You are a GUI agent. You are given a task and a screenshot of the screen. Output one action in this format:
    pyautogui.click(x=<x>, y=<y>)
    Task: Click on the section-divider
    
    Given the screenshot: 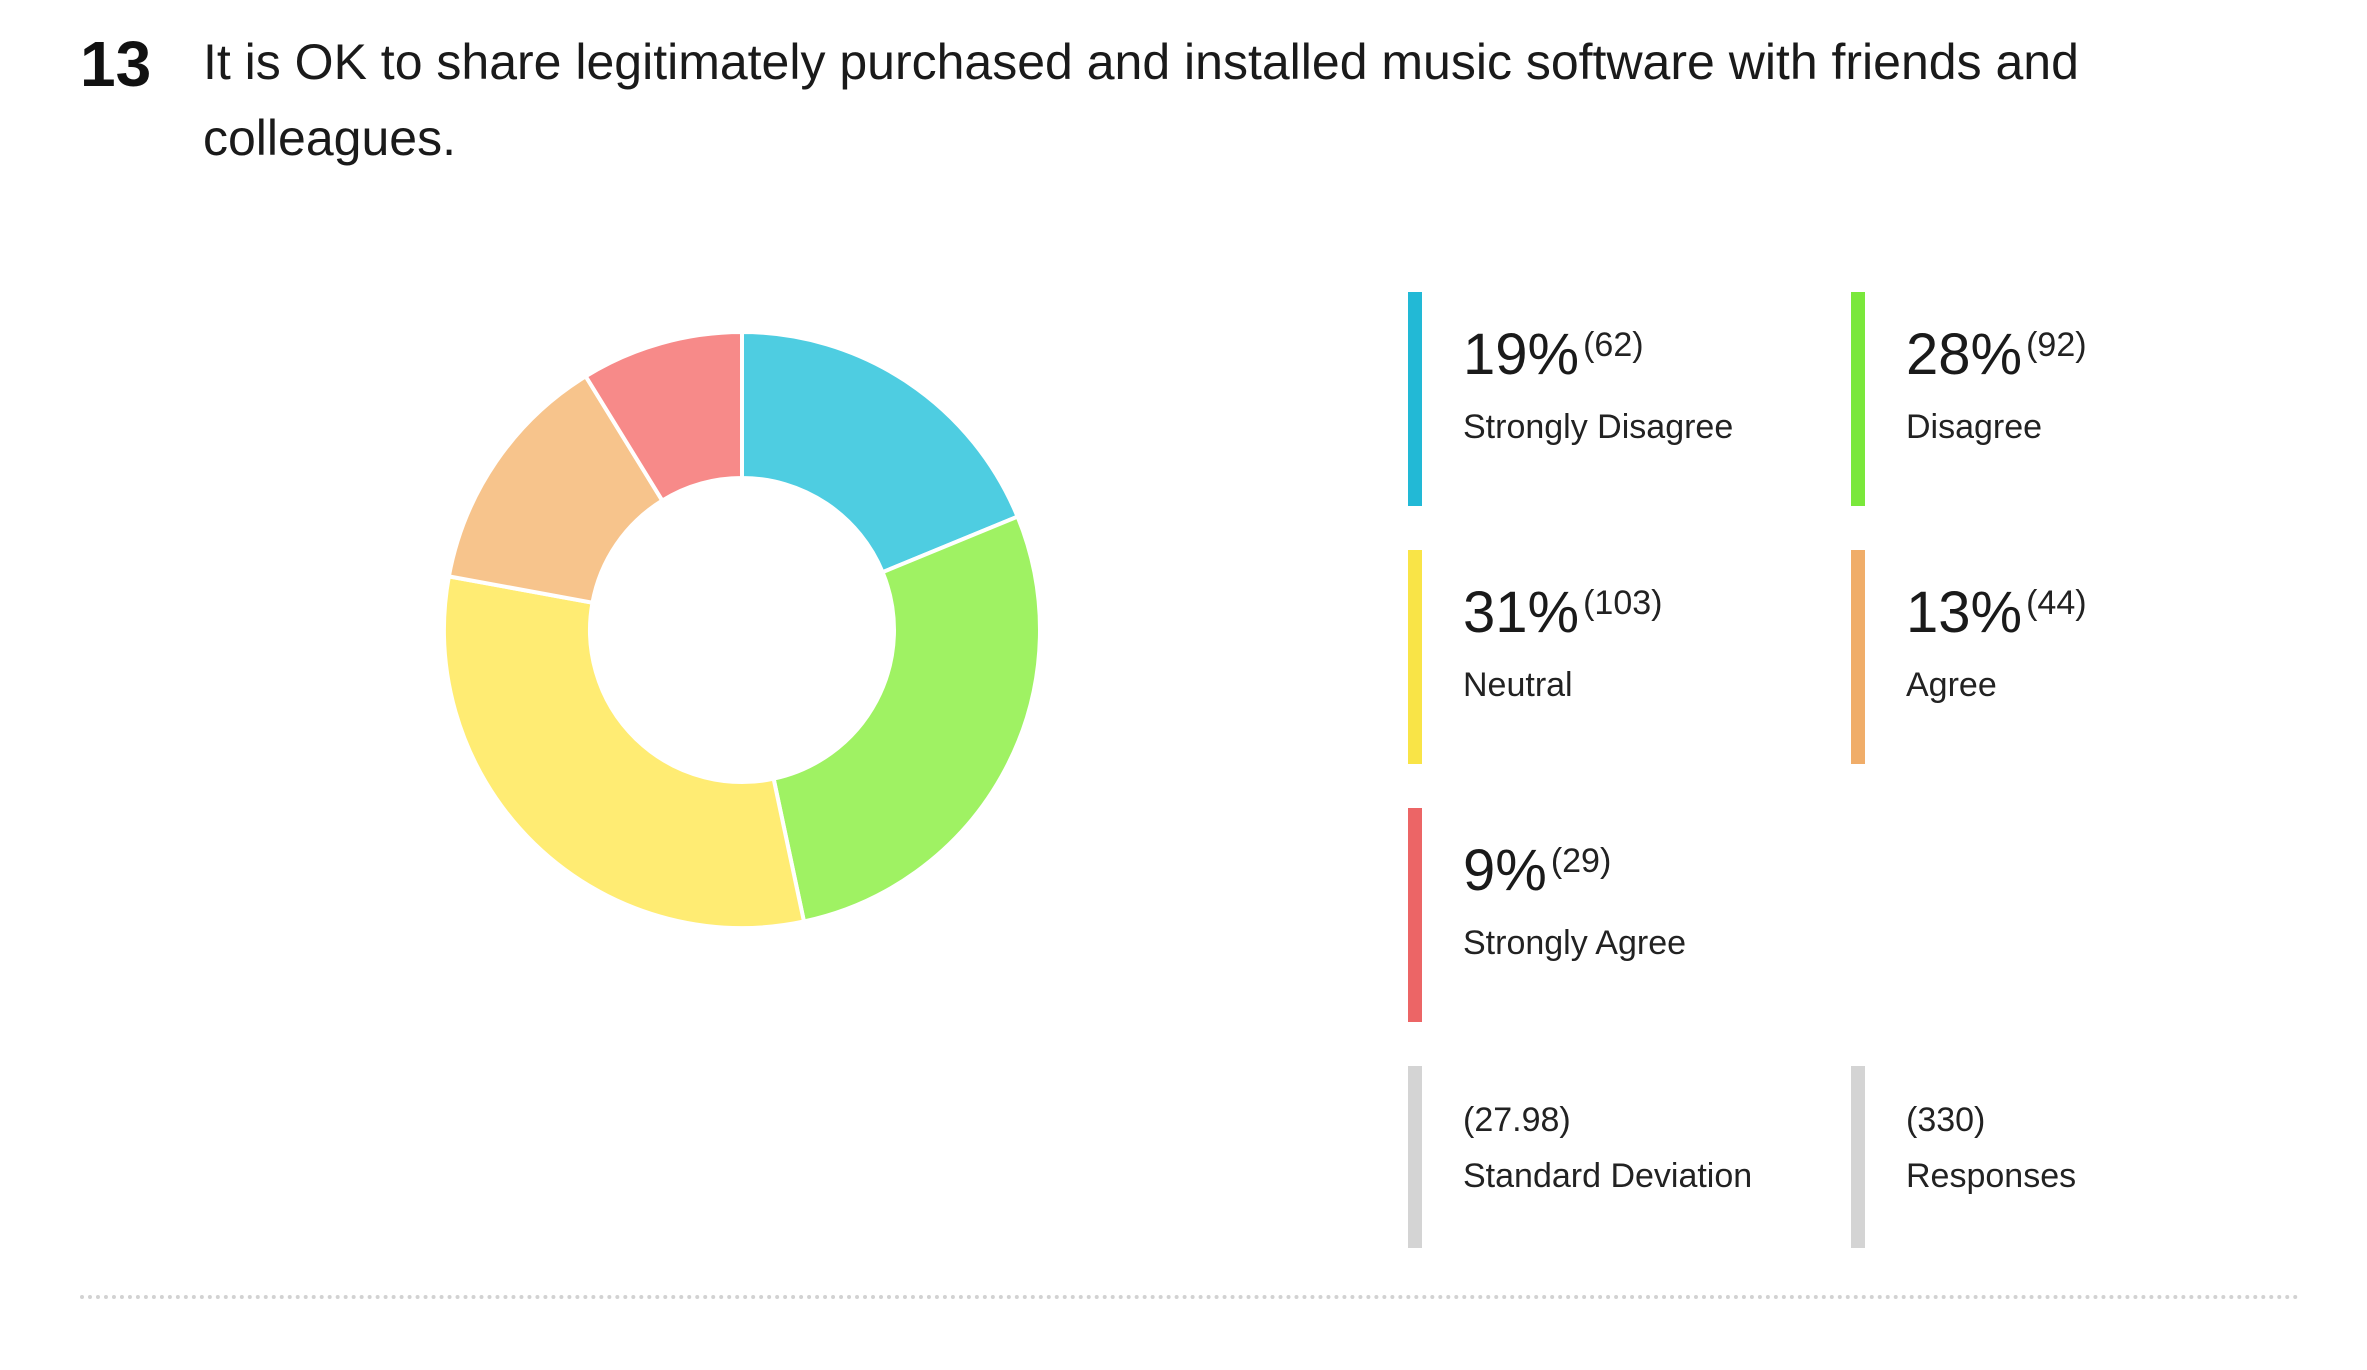 What is the action you would take?
    pyautogui.click(x=1190, y=1297)
    